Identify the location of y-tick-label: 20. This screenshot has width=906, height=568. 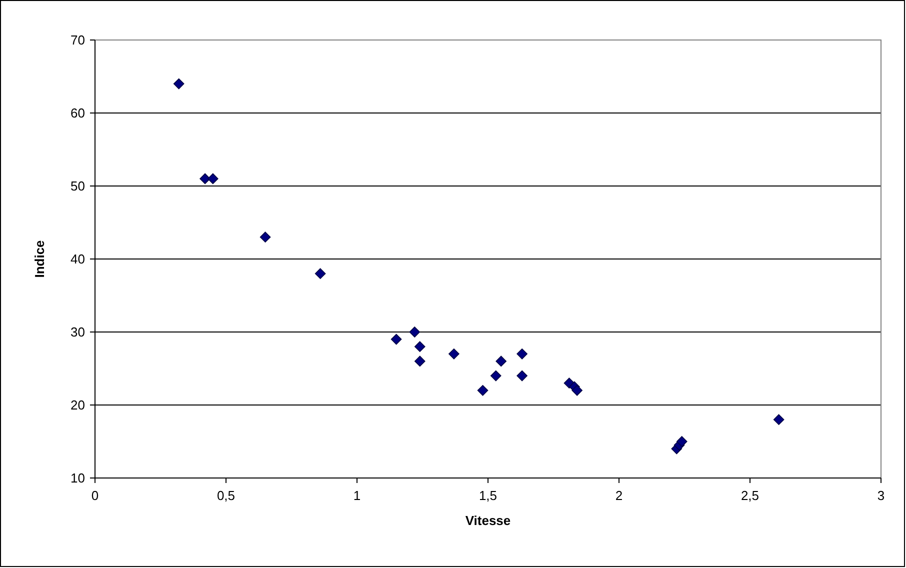
(77, 405).